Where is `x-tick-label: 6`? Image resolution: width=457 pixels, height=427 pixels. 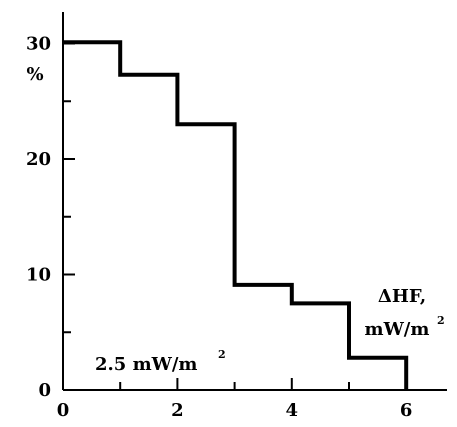 x-tick-label: 6 is located at coordinates (406, 410).